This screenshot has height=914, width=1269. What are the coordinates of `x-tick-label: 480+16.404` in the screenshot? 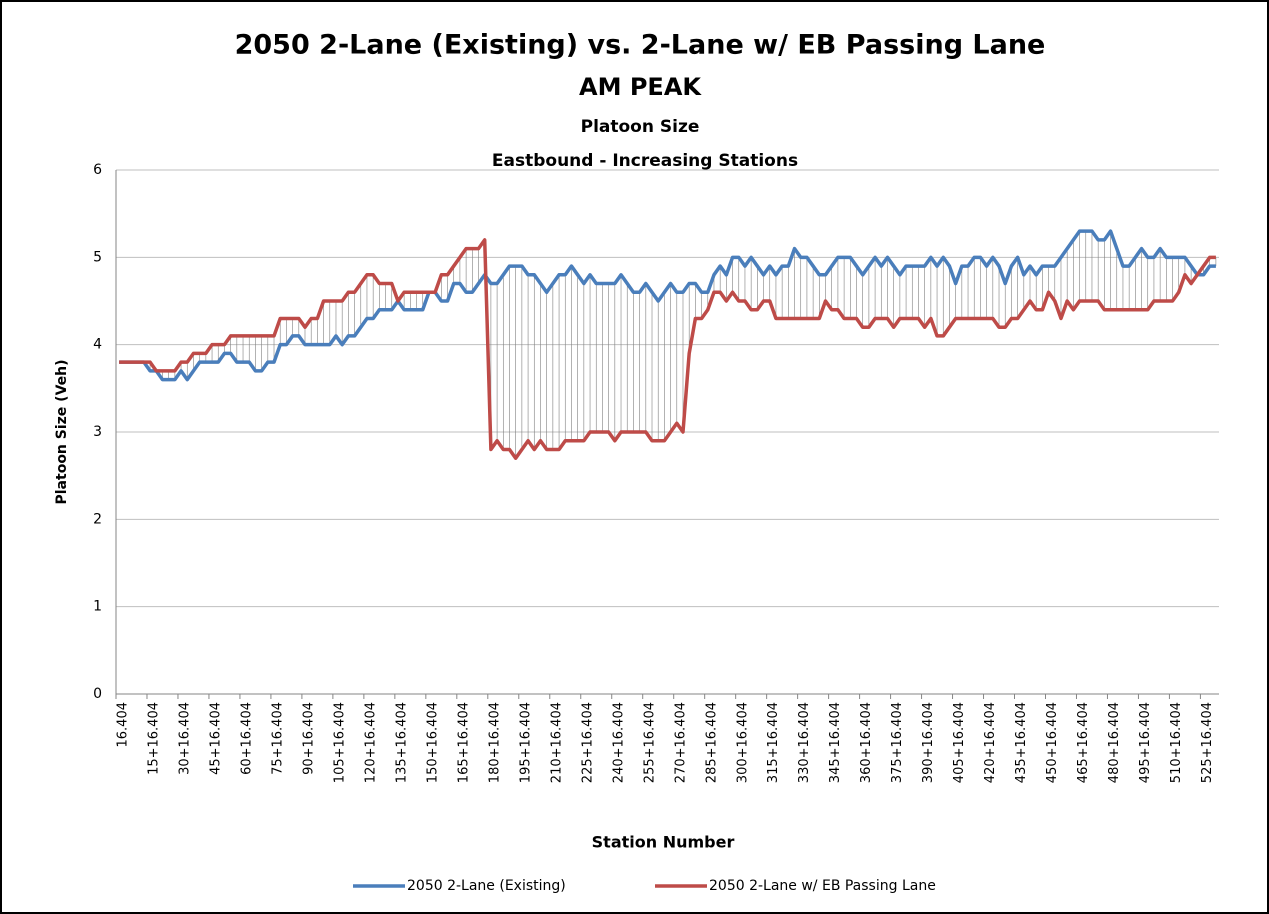 It's located at (1114, 742).